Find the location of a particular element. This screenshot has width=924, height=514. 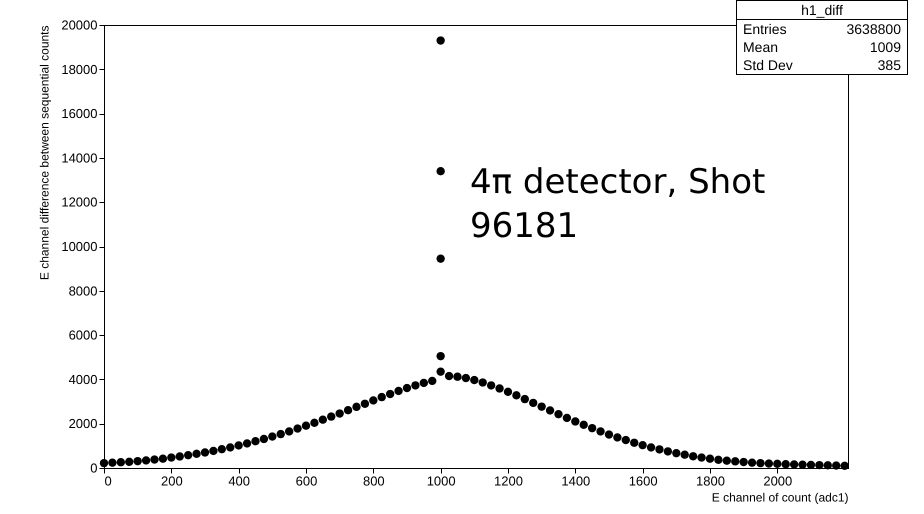

annotation: Std Dev is located at coordinates (768, 65).